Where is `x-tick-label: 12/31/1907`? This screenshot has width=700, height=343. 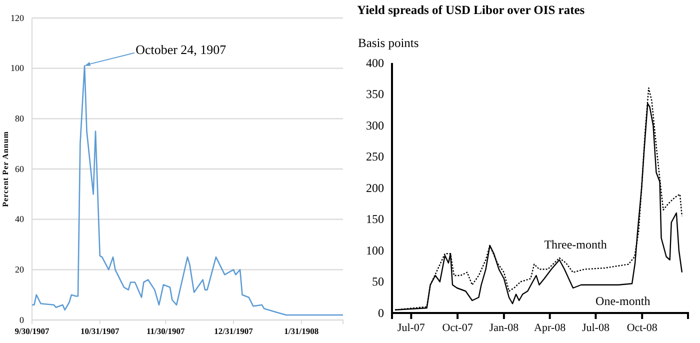
x-tick-label: 12/31/1907 is located at coordinates (234, 331).